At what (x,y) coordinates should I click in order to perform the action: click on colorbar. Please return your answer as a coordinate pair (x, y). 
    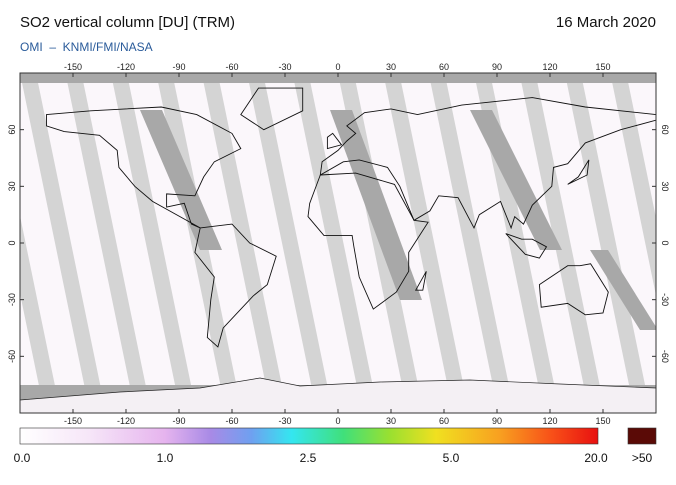
    Looking at the image, I should click on (309, 436).